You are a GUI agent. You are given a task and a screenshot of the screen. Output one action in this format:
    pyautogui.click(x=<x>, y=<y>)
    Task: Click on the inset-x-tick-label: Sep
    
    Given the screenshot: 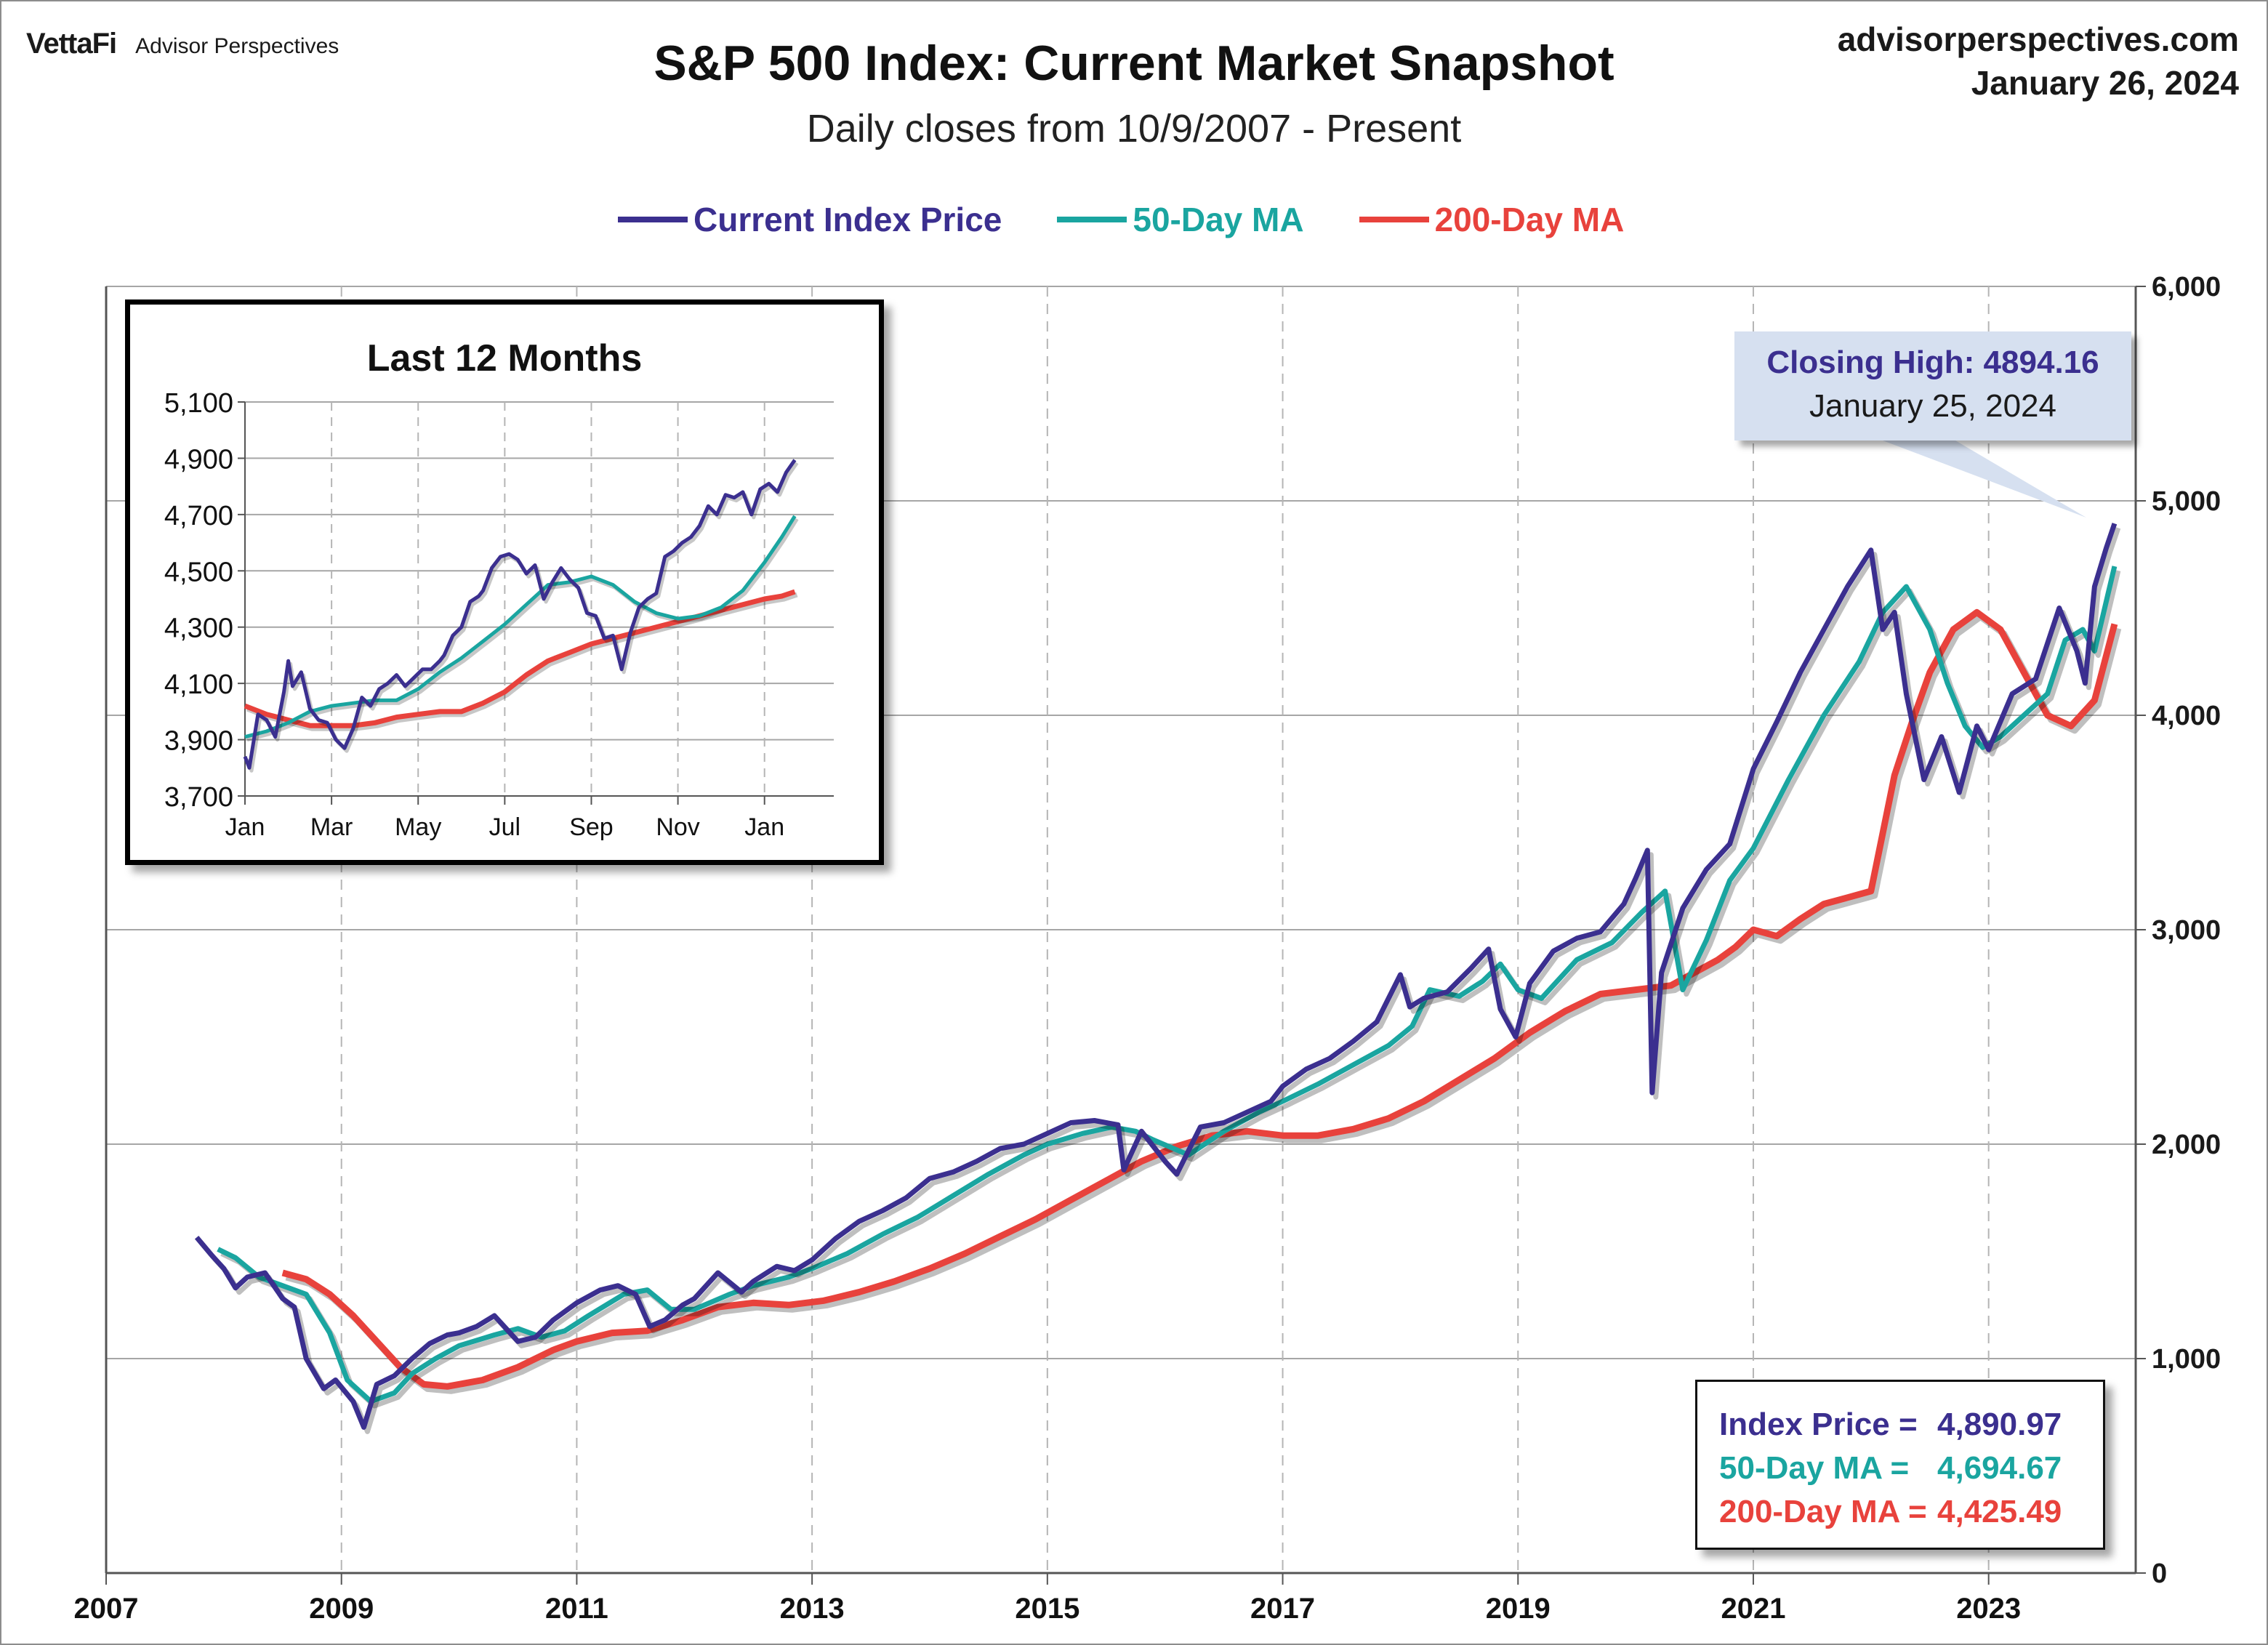 What is the action you would take?
    pyautogui.click(x=591, y=827)
    